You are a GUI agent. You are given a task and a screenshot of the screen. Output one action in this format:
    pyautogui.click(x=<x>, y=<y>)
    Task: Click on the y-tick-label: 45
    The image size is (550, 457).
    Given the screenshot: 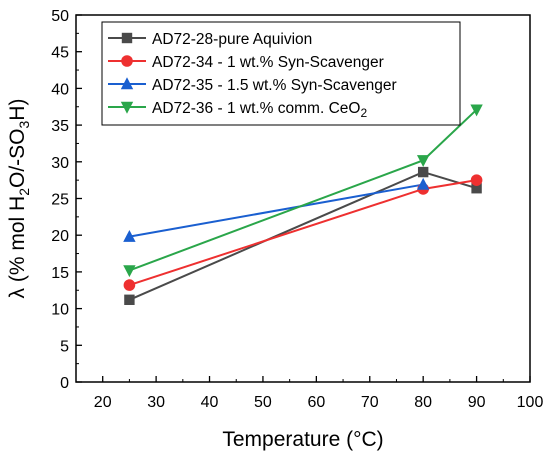 What is the action you would take?
    pyautogui.click(x=60, y=53)
    